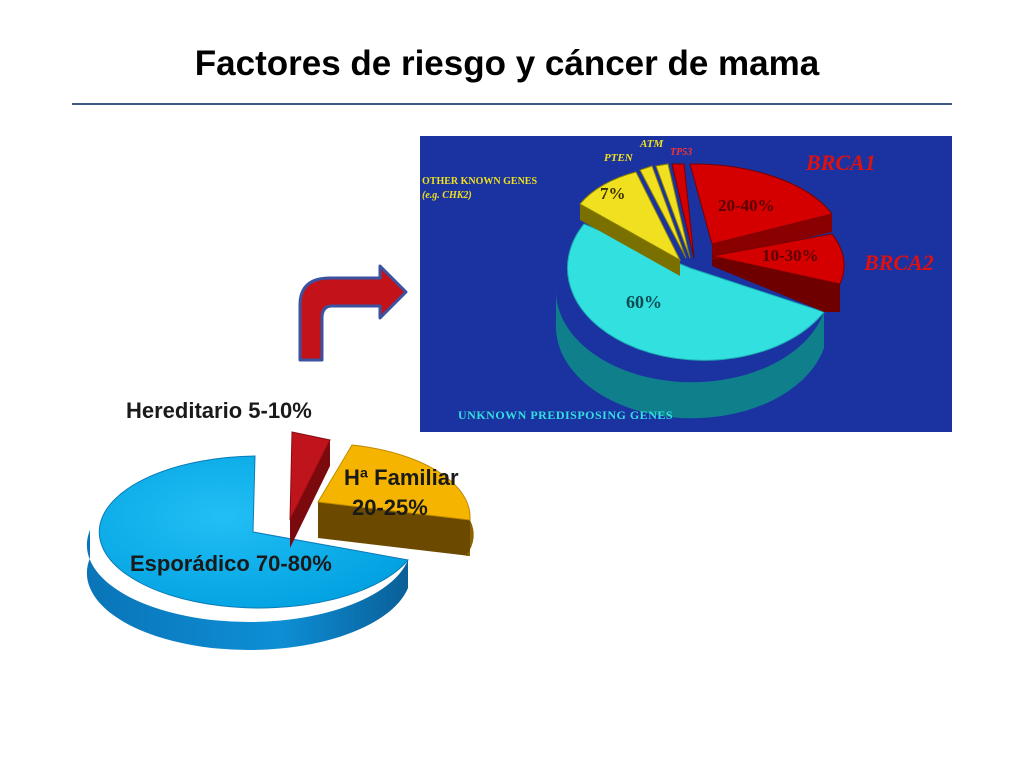 The height and width of the screenshot is (768, 1024). What do you see at coordinates (644, 302) in the screenshot?
I see `label-unknown-value: 60%` at bounding box center [644, 302].